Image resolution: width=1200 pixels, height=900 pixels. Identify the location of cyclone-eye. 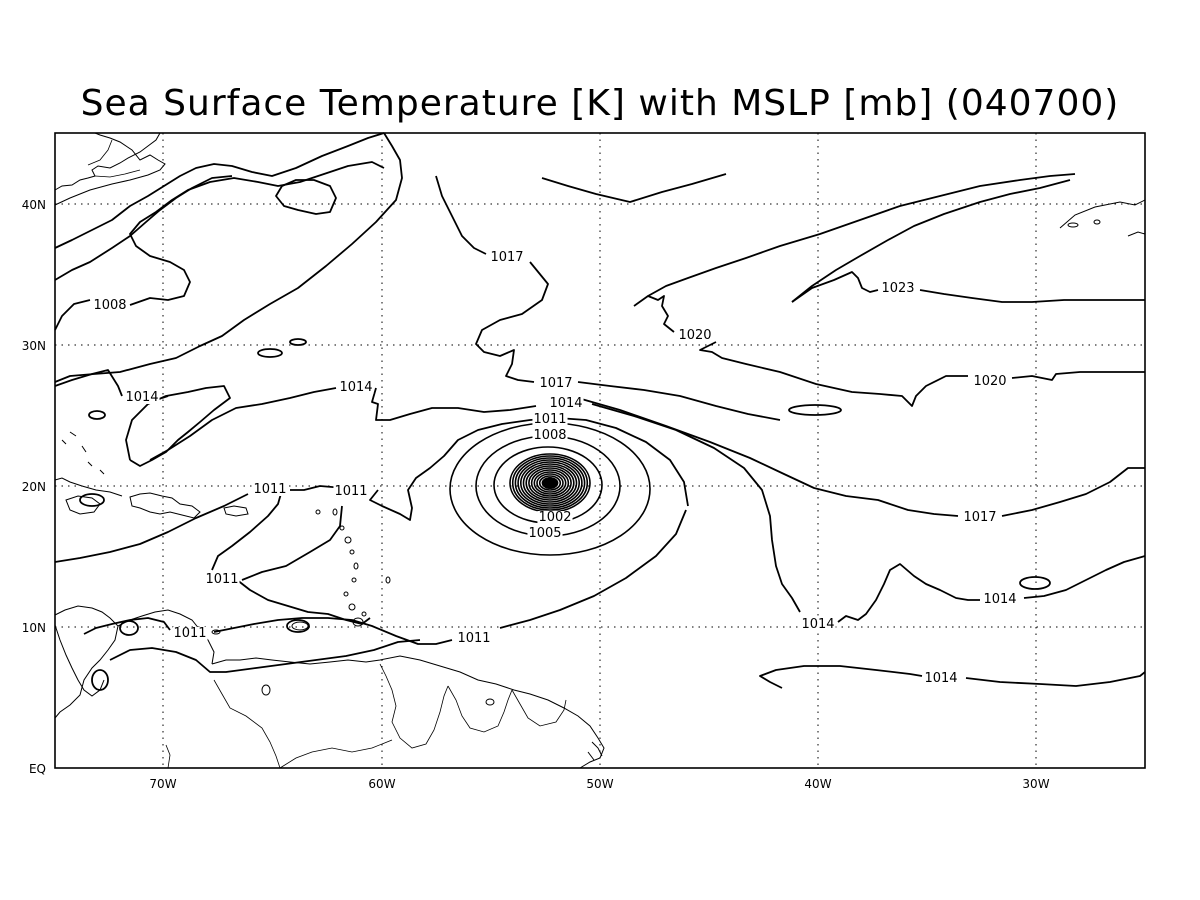
(550, 483).